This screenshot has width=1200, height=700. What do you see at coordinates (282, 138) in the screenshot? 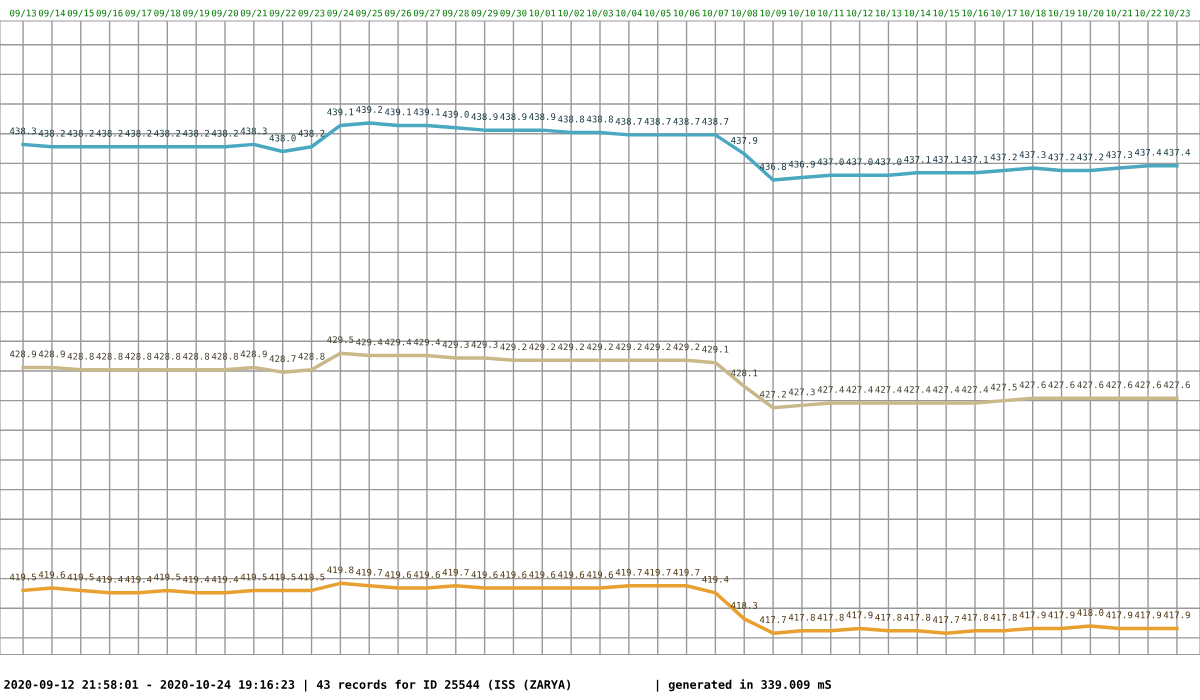
I see `data-label: 438.0` at bounding box center [282, 138].